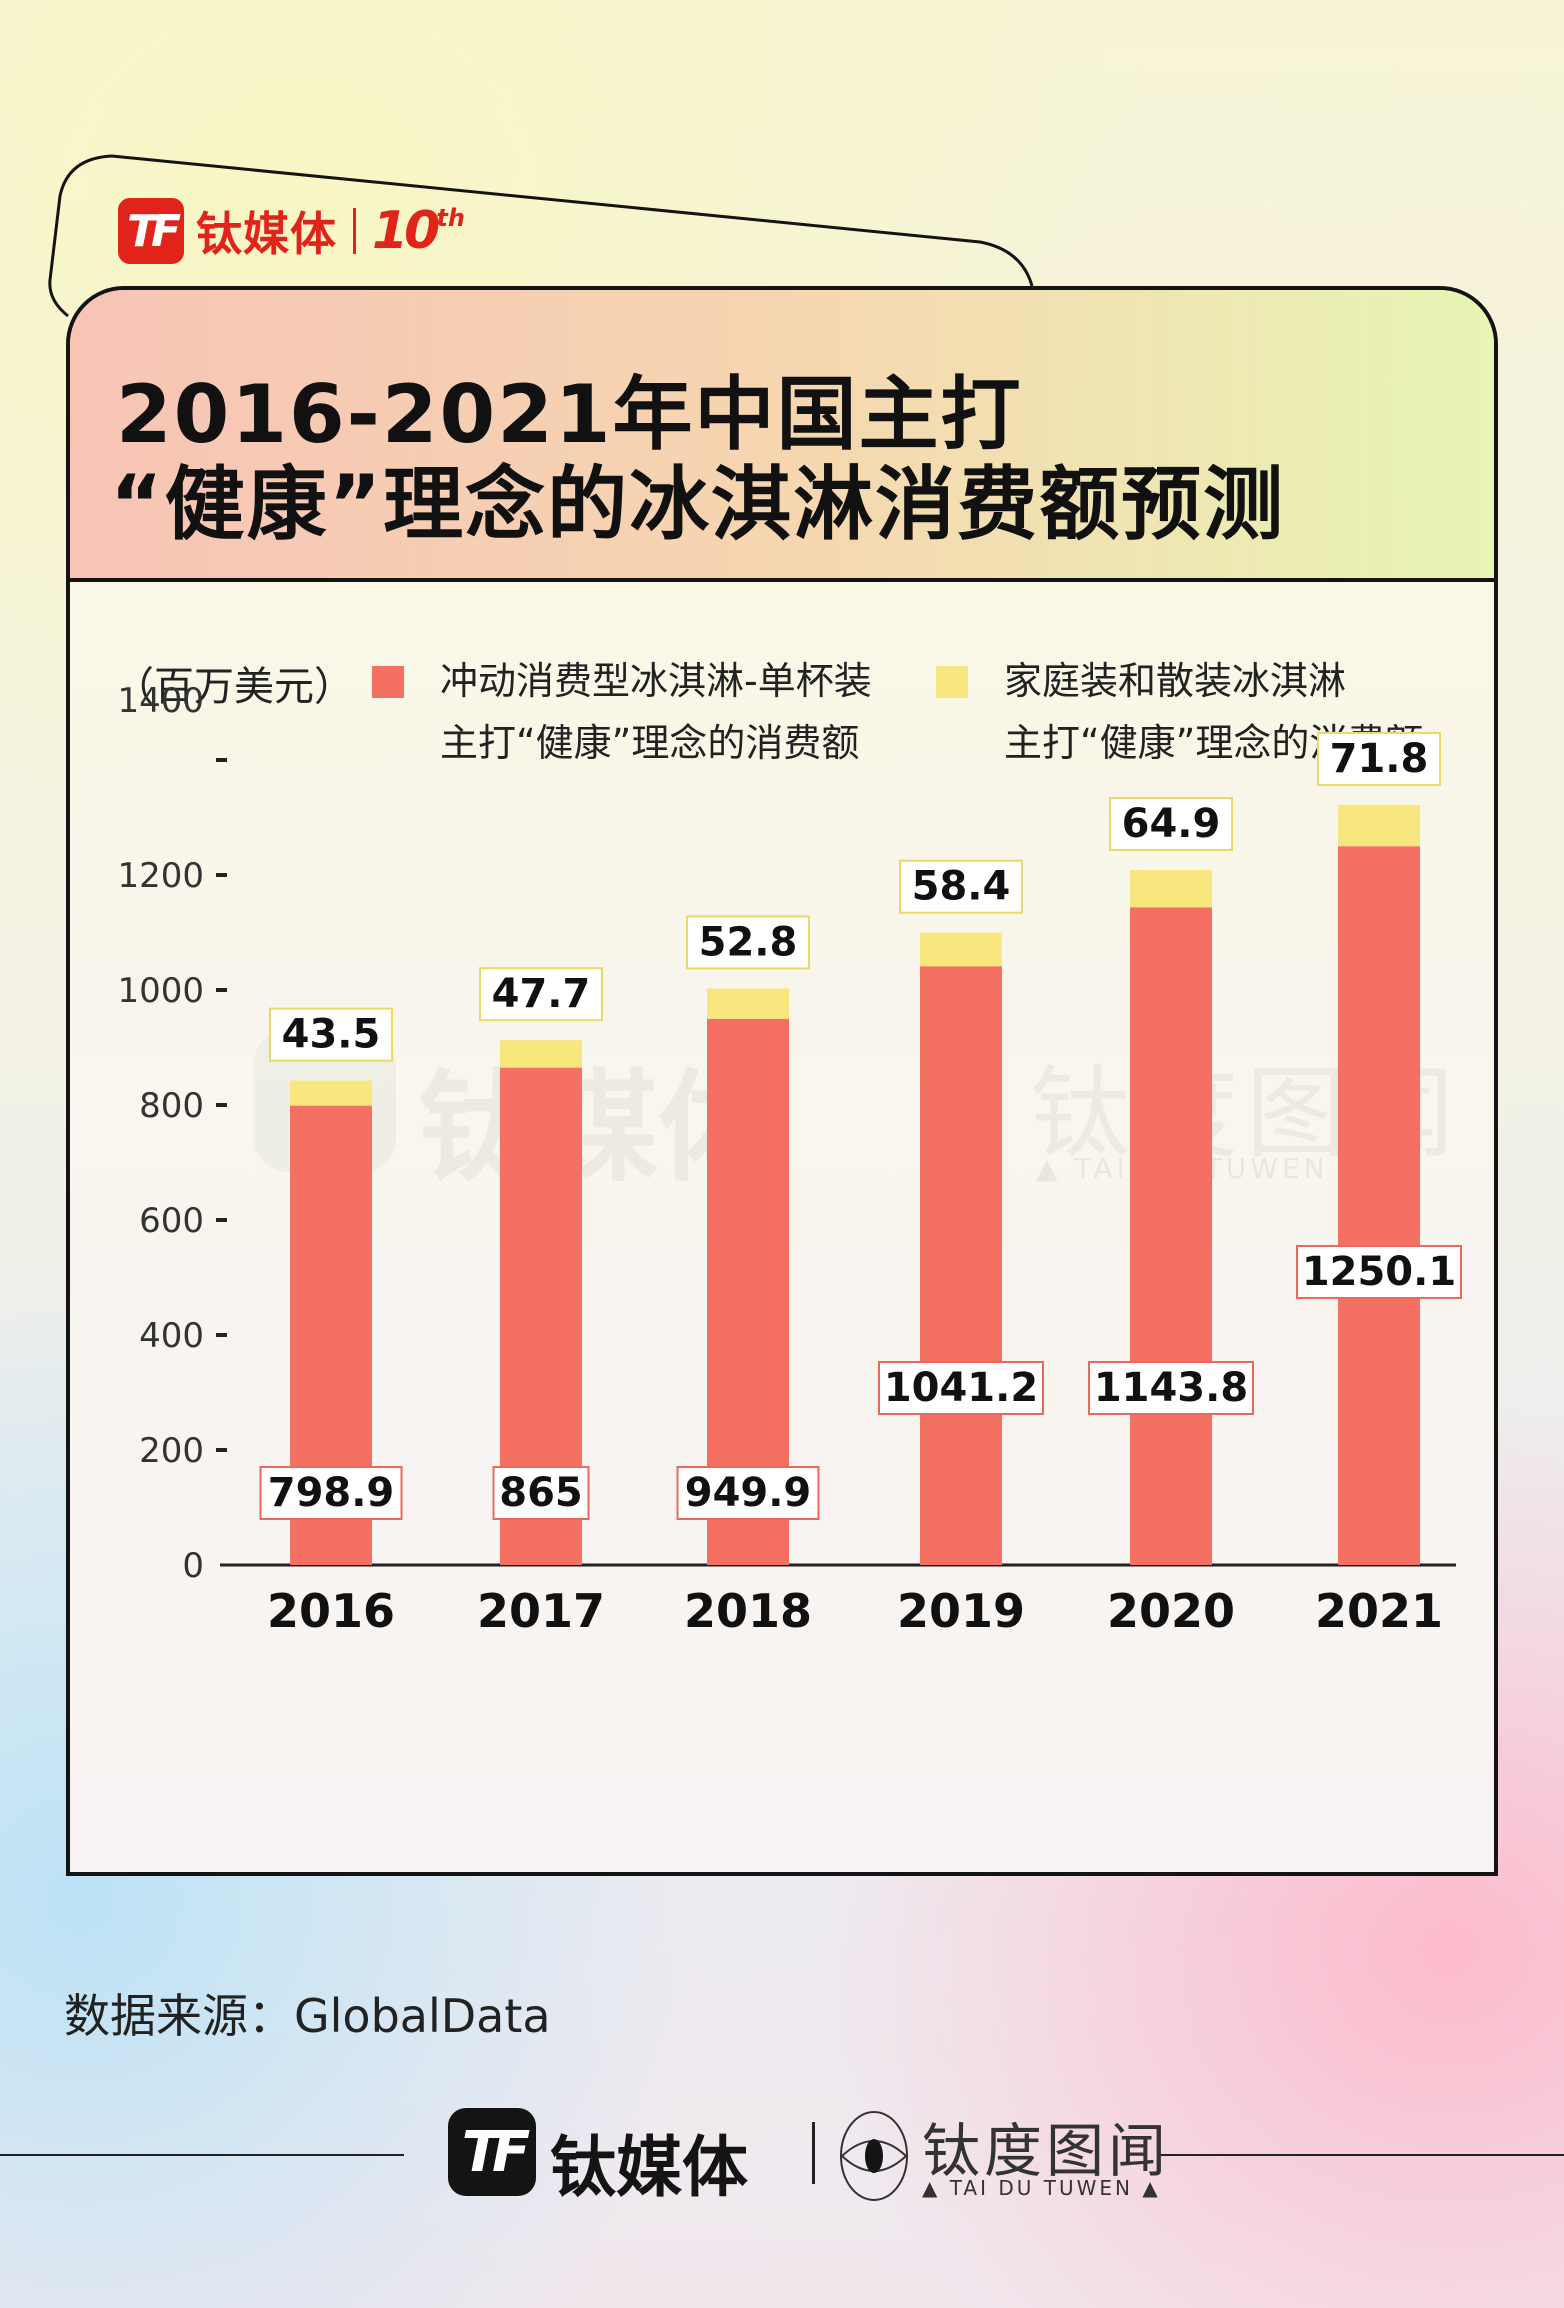 This screenshot has width=1564, height=2308. Describe the element at coordinates (569, 414) in the screenshot. I see `page-title-line-1: 2016-2021年中国主打` at that location.